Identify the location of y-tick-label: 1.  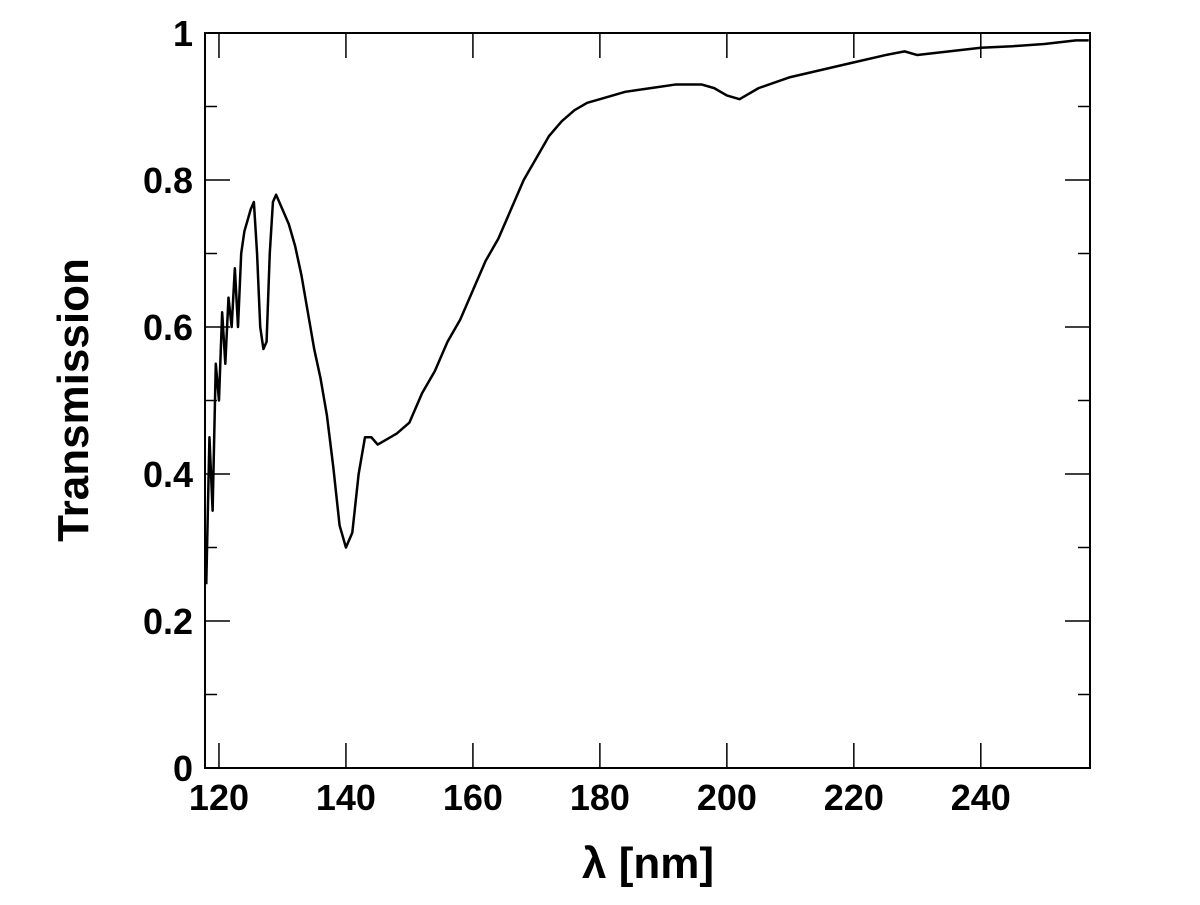
(183, 33).